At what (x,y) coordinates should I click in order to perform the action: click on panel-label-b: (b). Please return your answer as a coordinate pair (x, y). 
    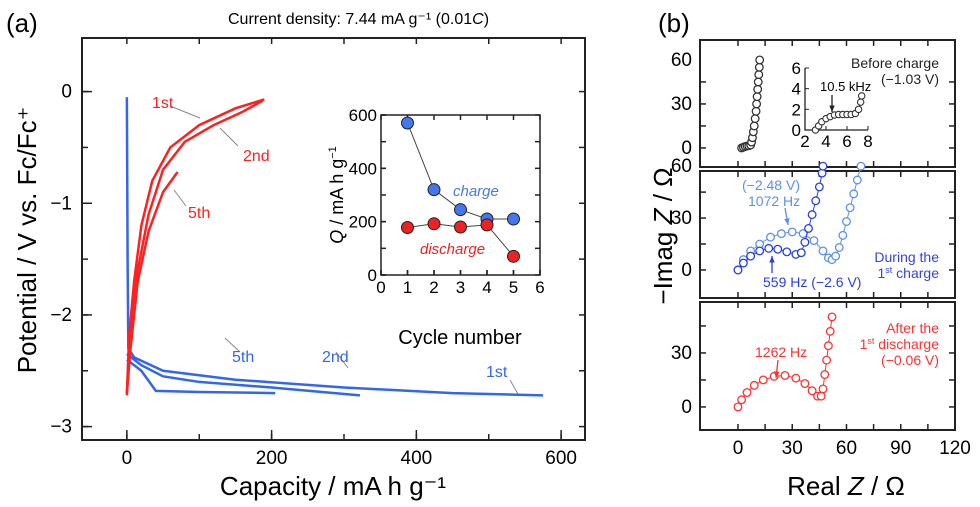
    Looking at the image, I should click on (674, 23).